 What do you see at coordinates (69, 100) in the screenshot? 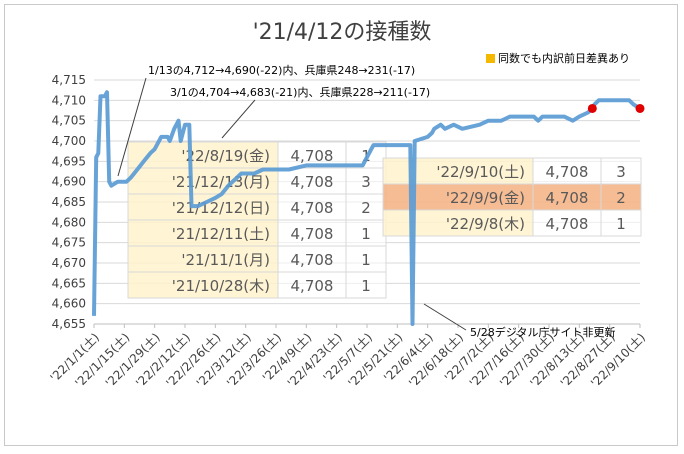
I see `y-tick-label: 4,710` at bounding box center [69, 100].